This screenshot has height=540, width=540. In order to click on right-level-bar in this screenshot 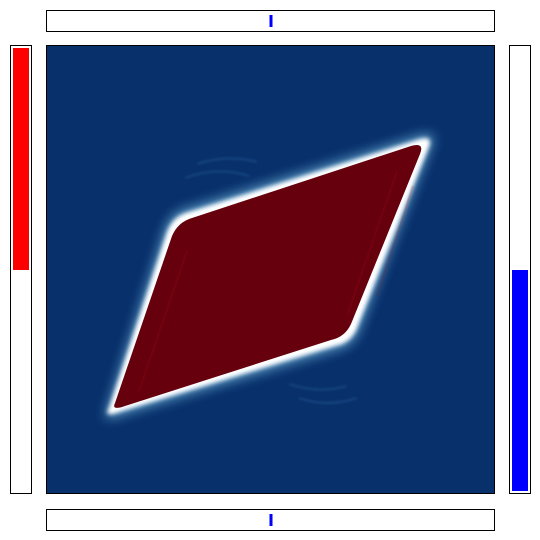, I will do `click(520, 269)`.